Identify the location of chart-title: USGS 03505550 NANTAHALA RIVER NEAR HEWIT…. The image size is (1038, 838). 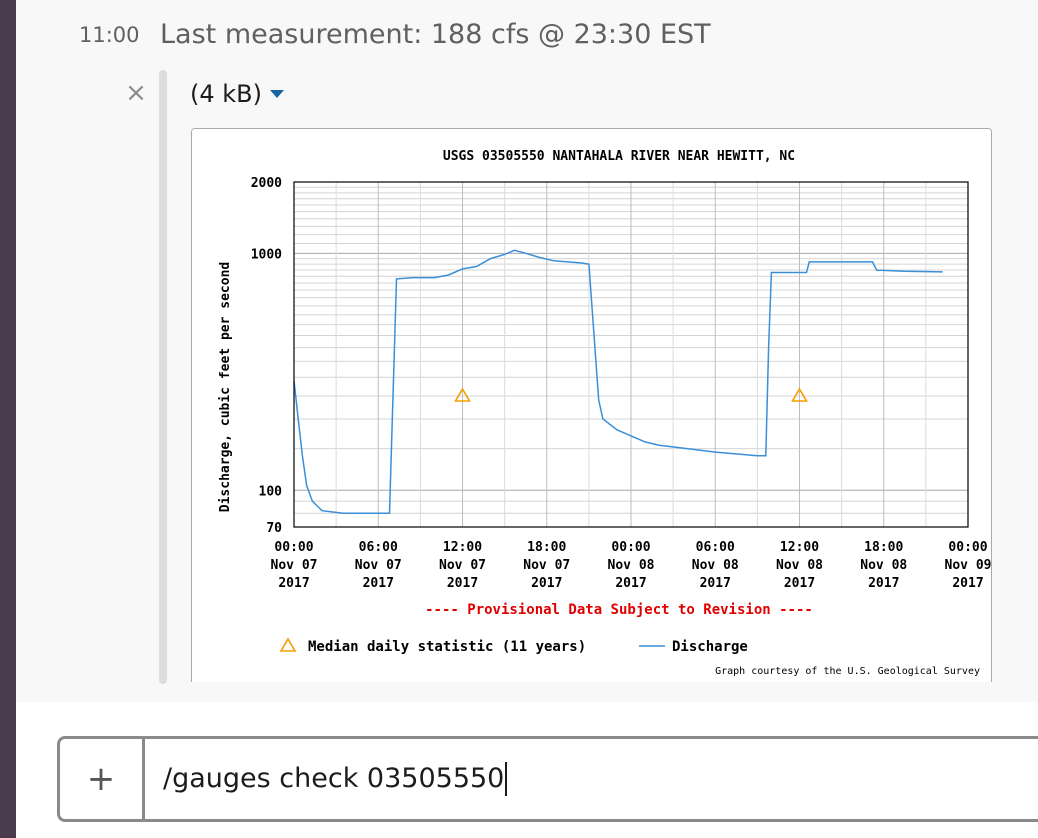
(619, 156).